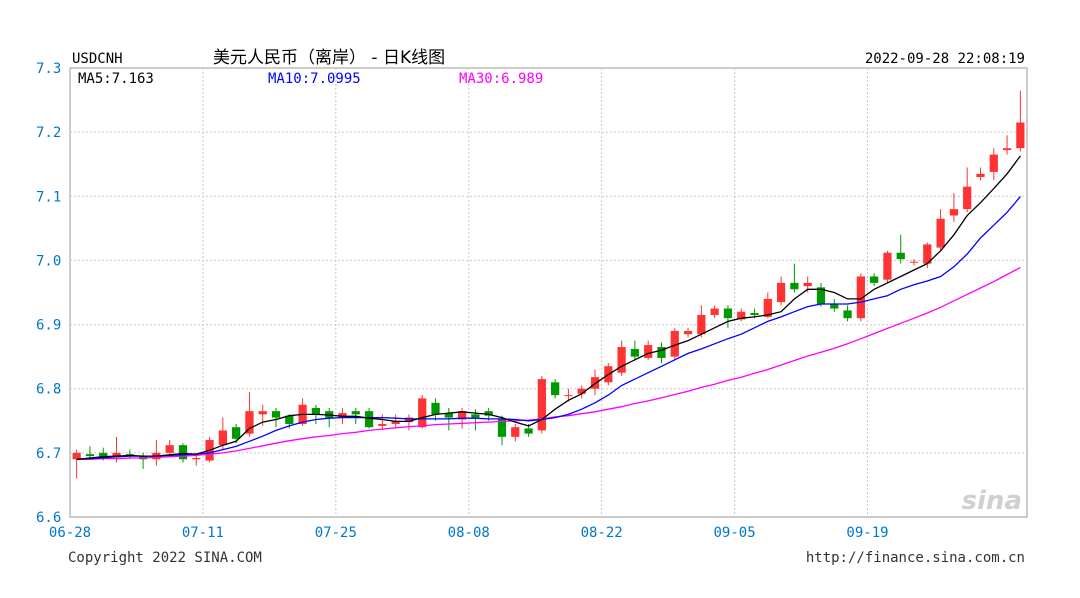 This screenshot has height=598, width=1080. I want to click on copyright-text: Copyright 2022 SINA.COM, so click(165, 558).